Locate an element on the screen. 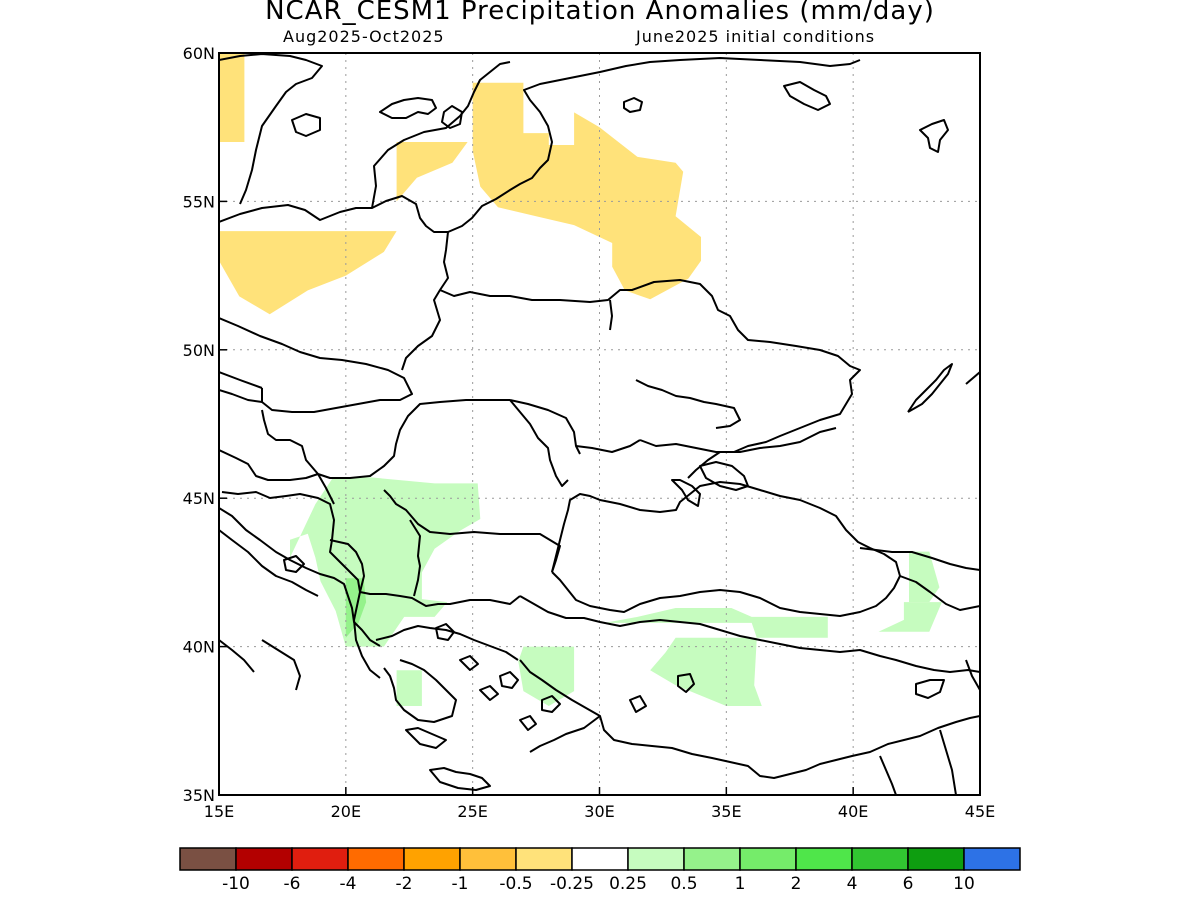 Image resolution: width=1200 pixels, height=900 pixels. lon-tick-label: 35E is located at coordinates (726, 811).